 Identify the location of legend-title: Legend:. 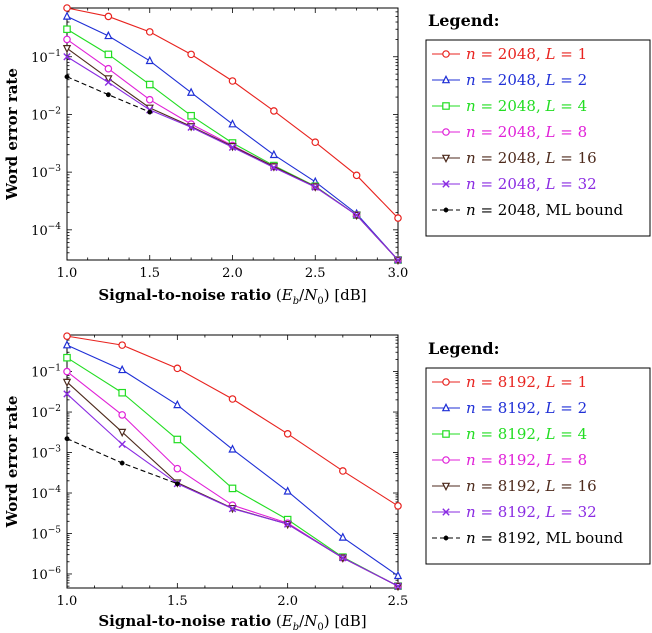
(464, 20).